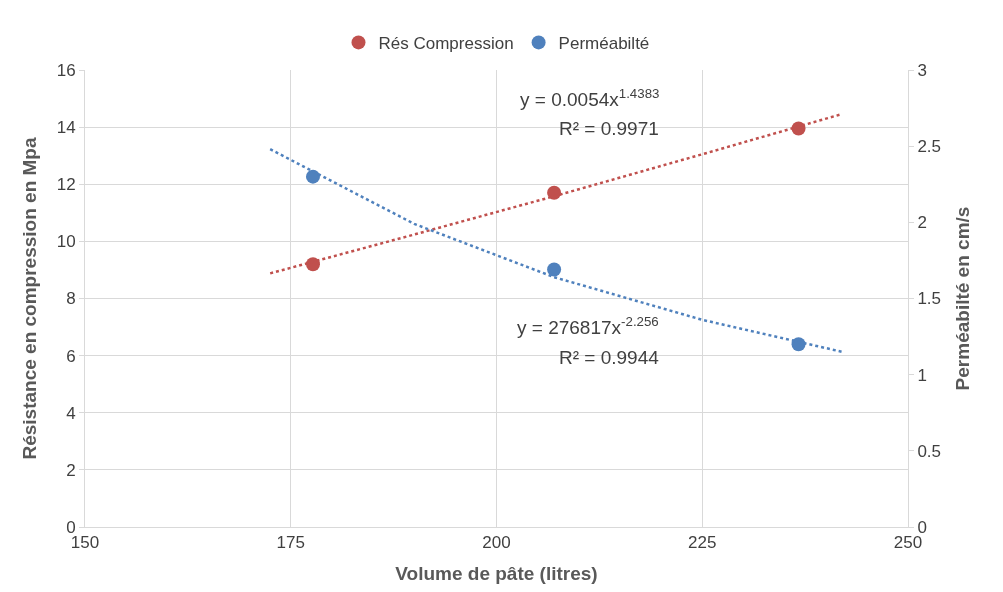 The width and height of the screenshot is (1003, 592). Describe the element at coordinates (590, 98) in the screenshot. I see `annotation: y = 0.0054x$^{1.4383}$` at that location.